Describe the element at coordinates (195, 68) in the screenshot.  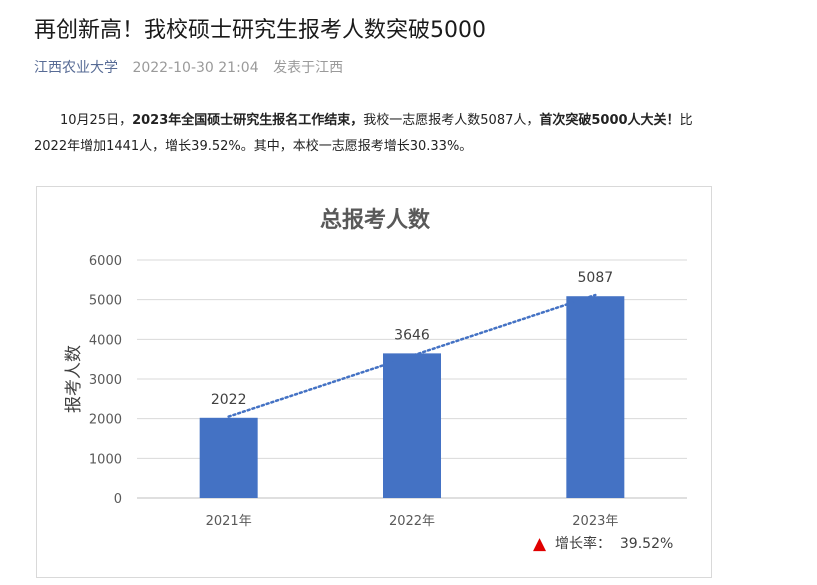
I see `publish-datetime: 2022-10-30 21:04` at that location.